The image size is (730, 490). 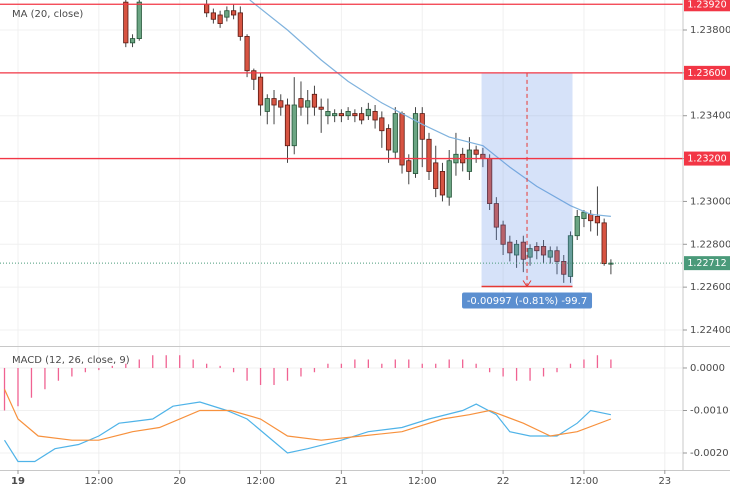 I want to click on price-line-label: 1.23920, so click(x=706, y=5).